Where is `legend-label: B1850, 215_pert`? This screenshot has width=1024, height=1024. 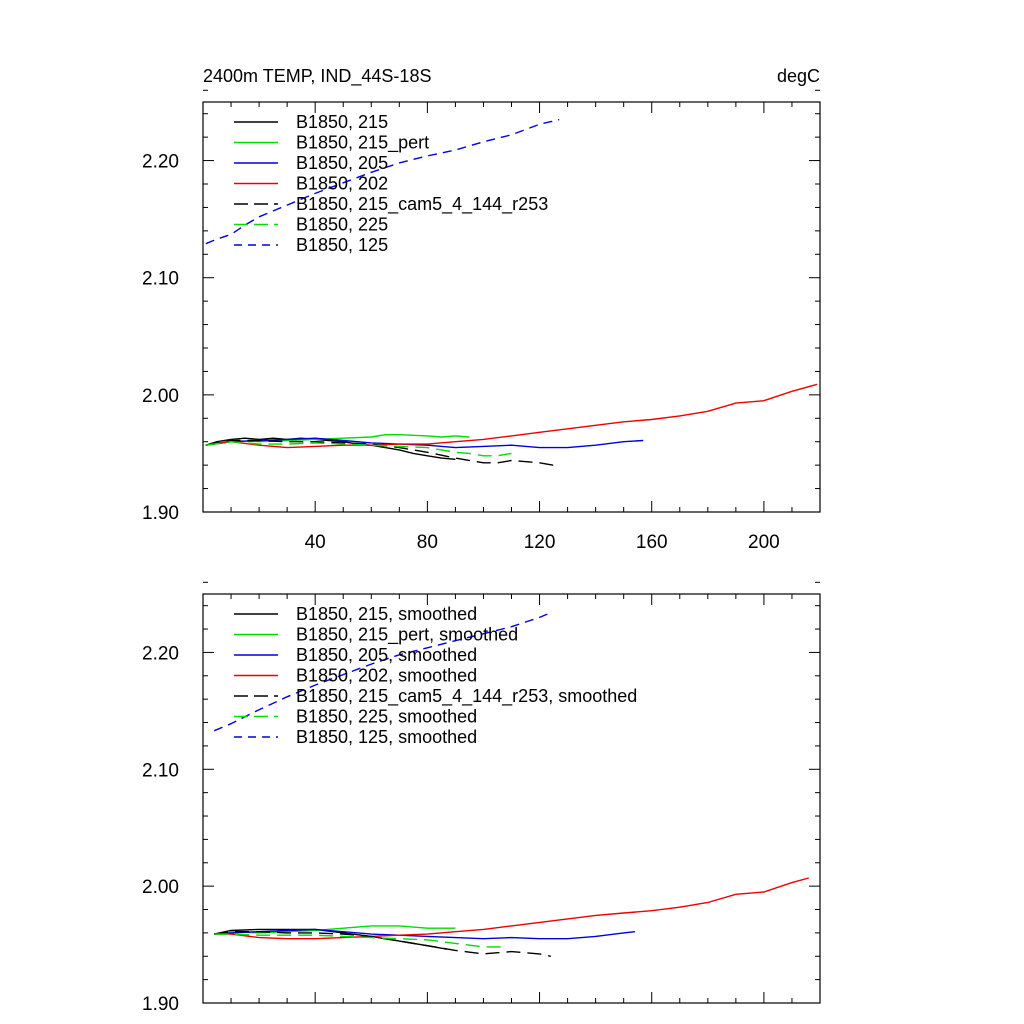
legend-label: B1850, 215_pert is located at coordinates (362, 143).